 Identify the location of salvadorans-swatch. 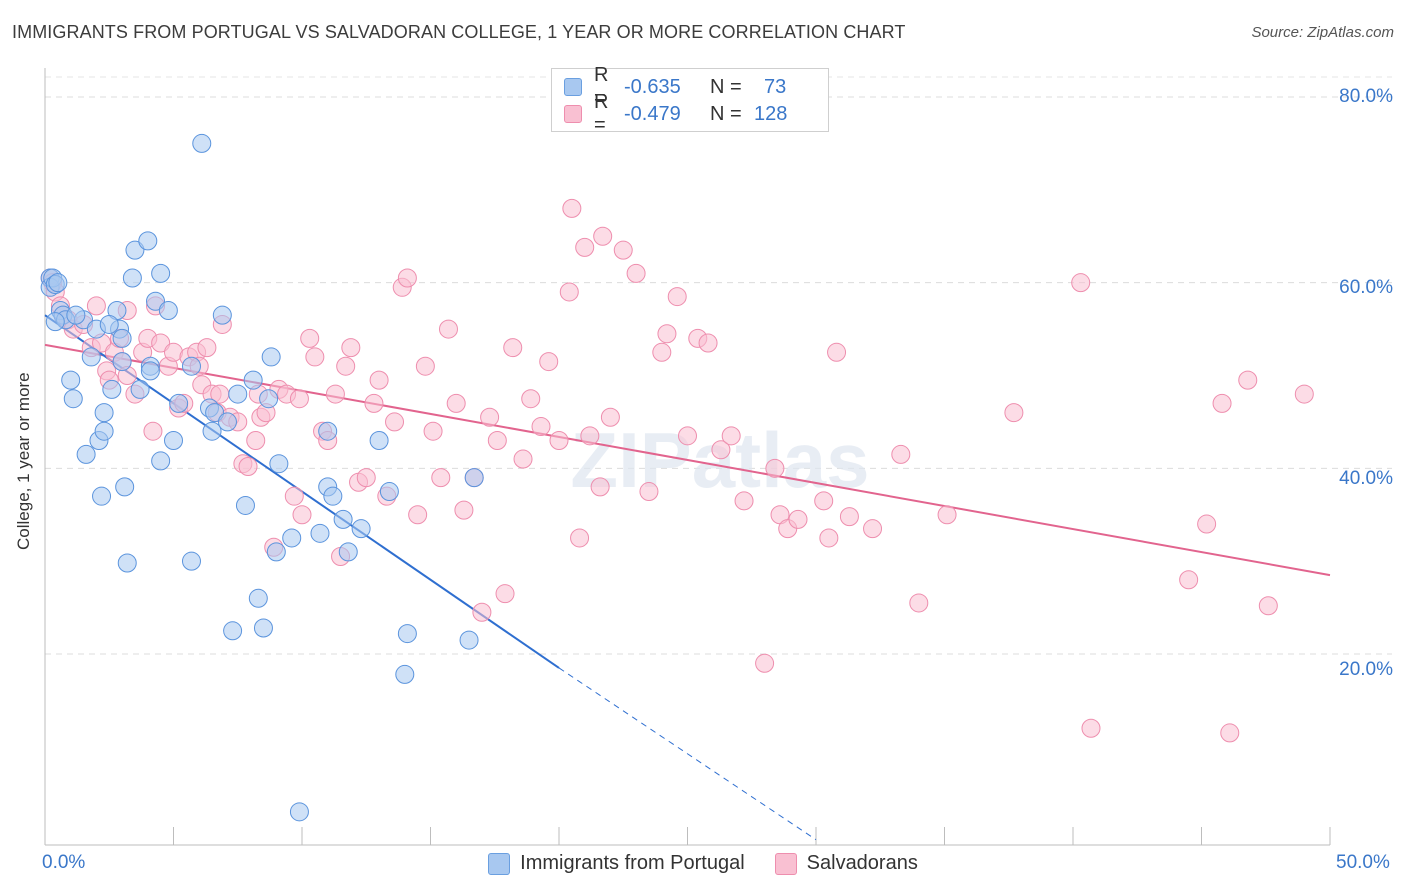
(573, 114).